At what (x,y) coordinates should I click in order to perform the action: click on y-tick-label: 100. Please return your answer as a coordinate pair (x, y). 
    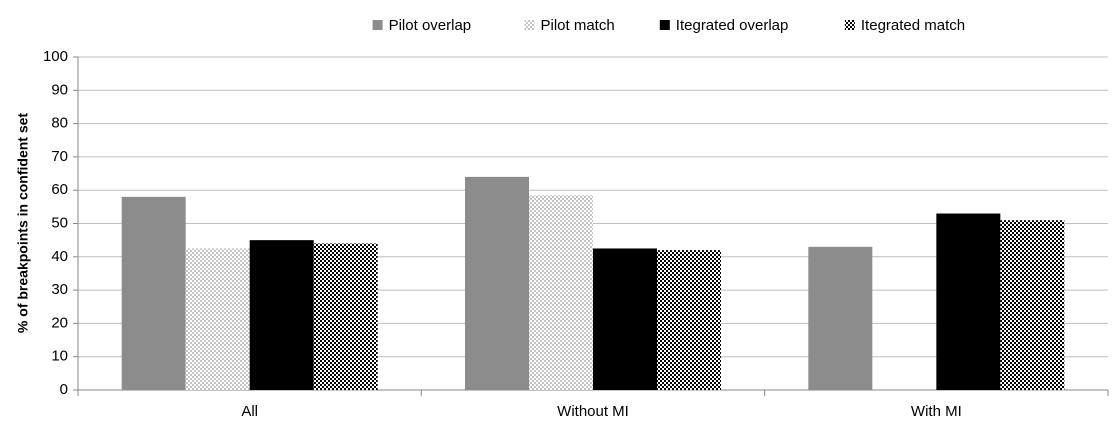
    Looking at the image, I should click on (55, 56).